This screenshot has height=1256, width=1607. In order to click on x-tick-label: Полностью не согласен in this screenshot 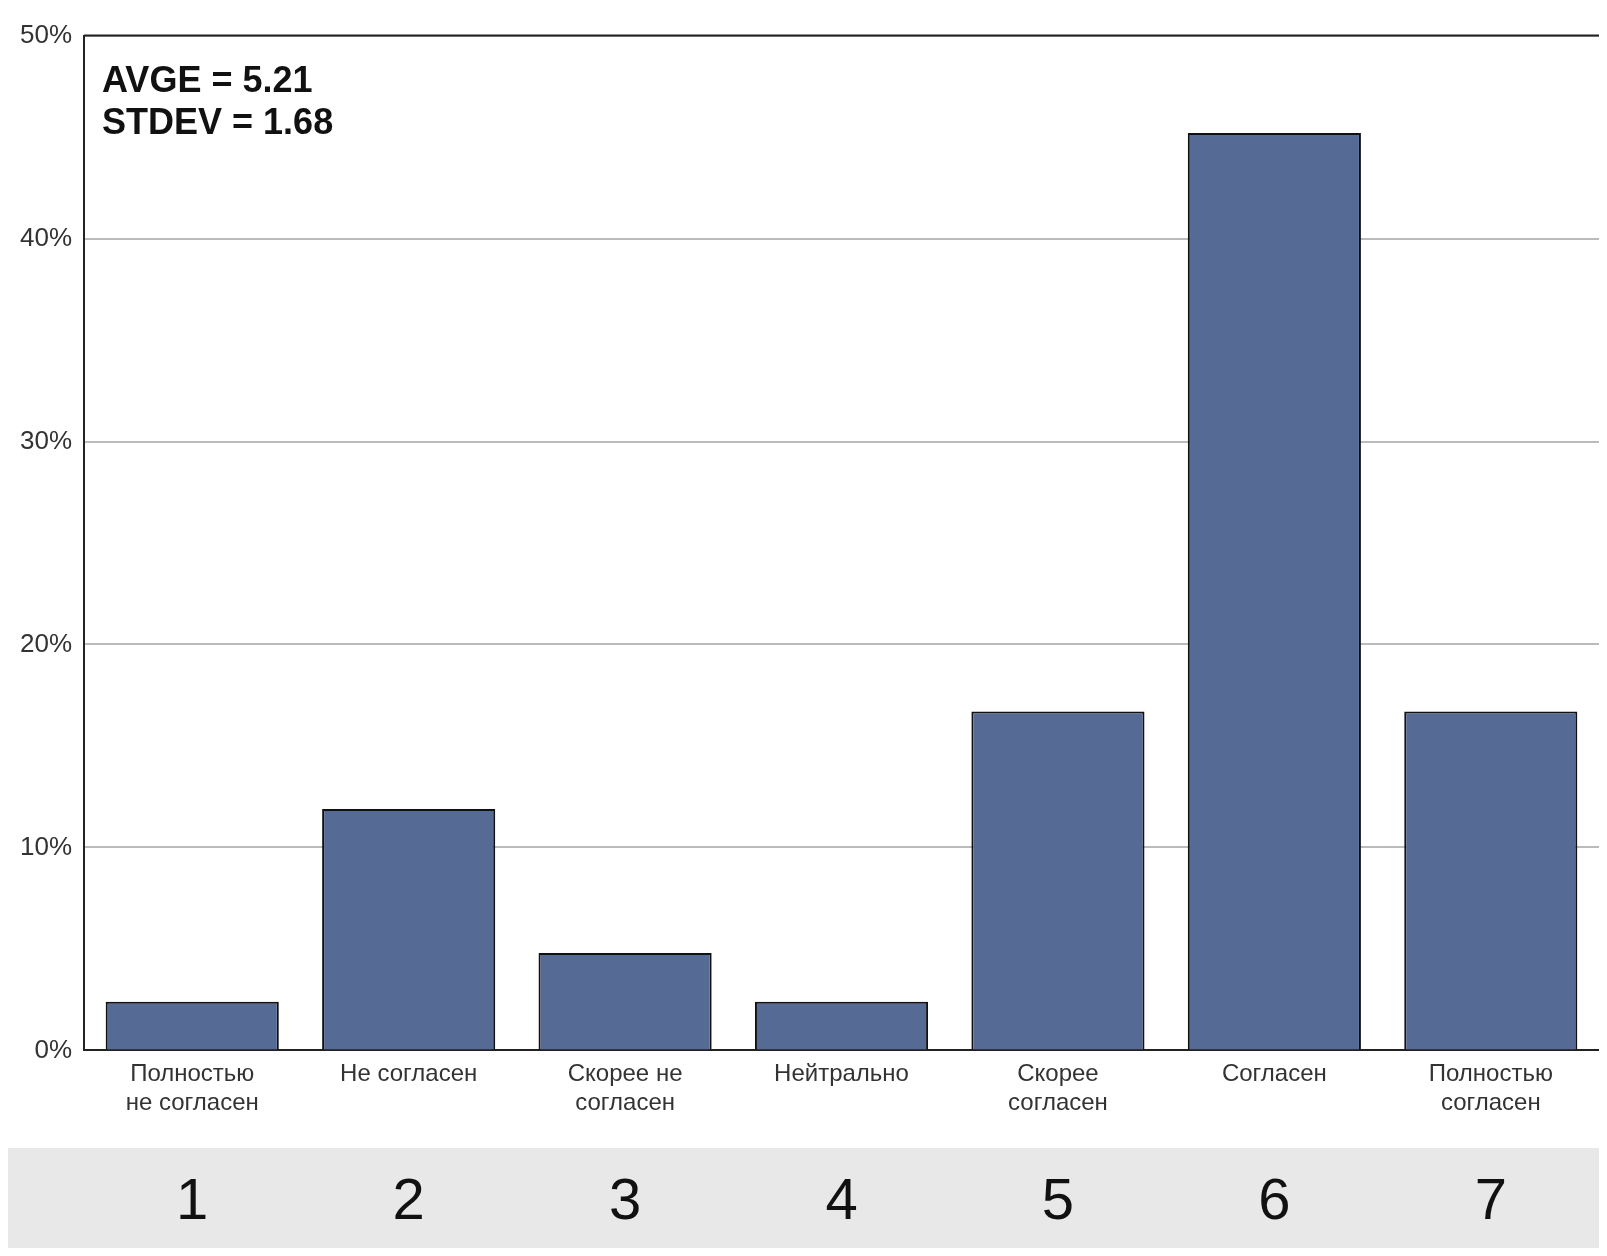, I will do `click(192, 1087)`.